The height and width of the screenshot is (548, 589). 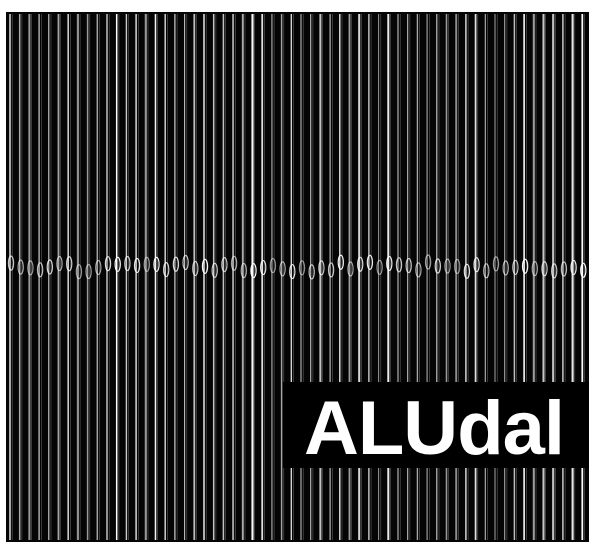 I want to click on brand-name: ALUdal, so click(x=434, y=428).